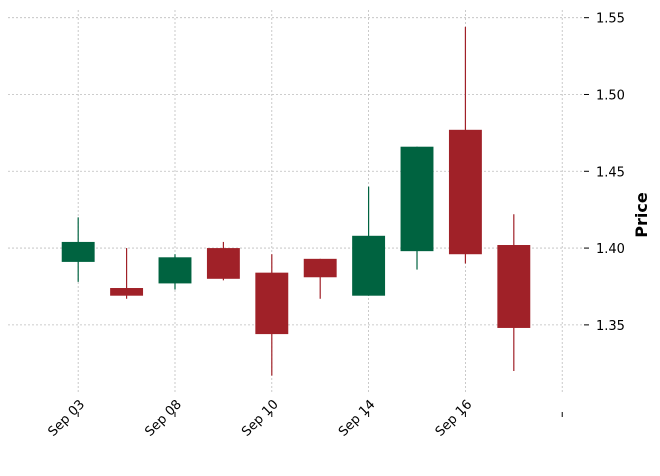 This screenshot has height=476, width=660. I want to click on y-tick-label: 1.40, so click(610, 249).